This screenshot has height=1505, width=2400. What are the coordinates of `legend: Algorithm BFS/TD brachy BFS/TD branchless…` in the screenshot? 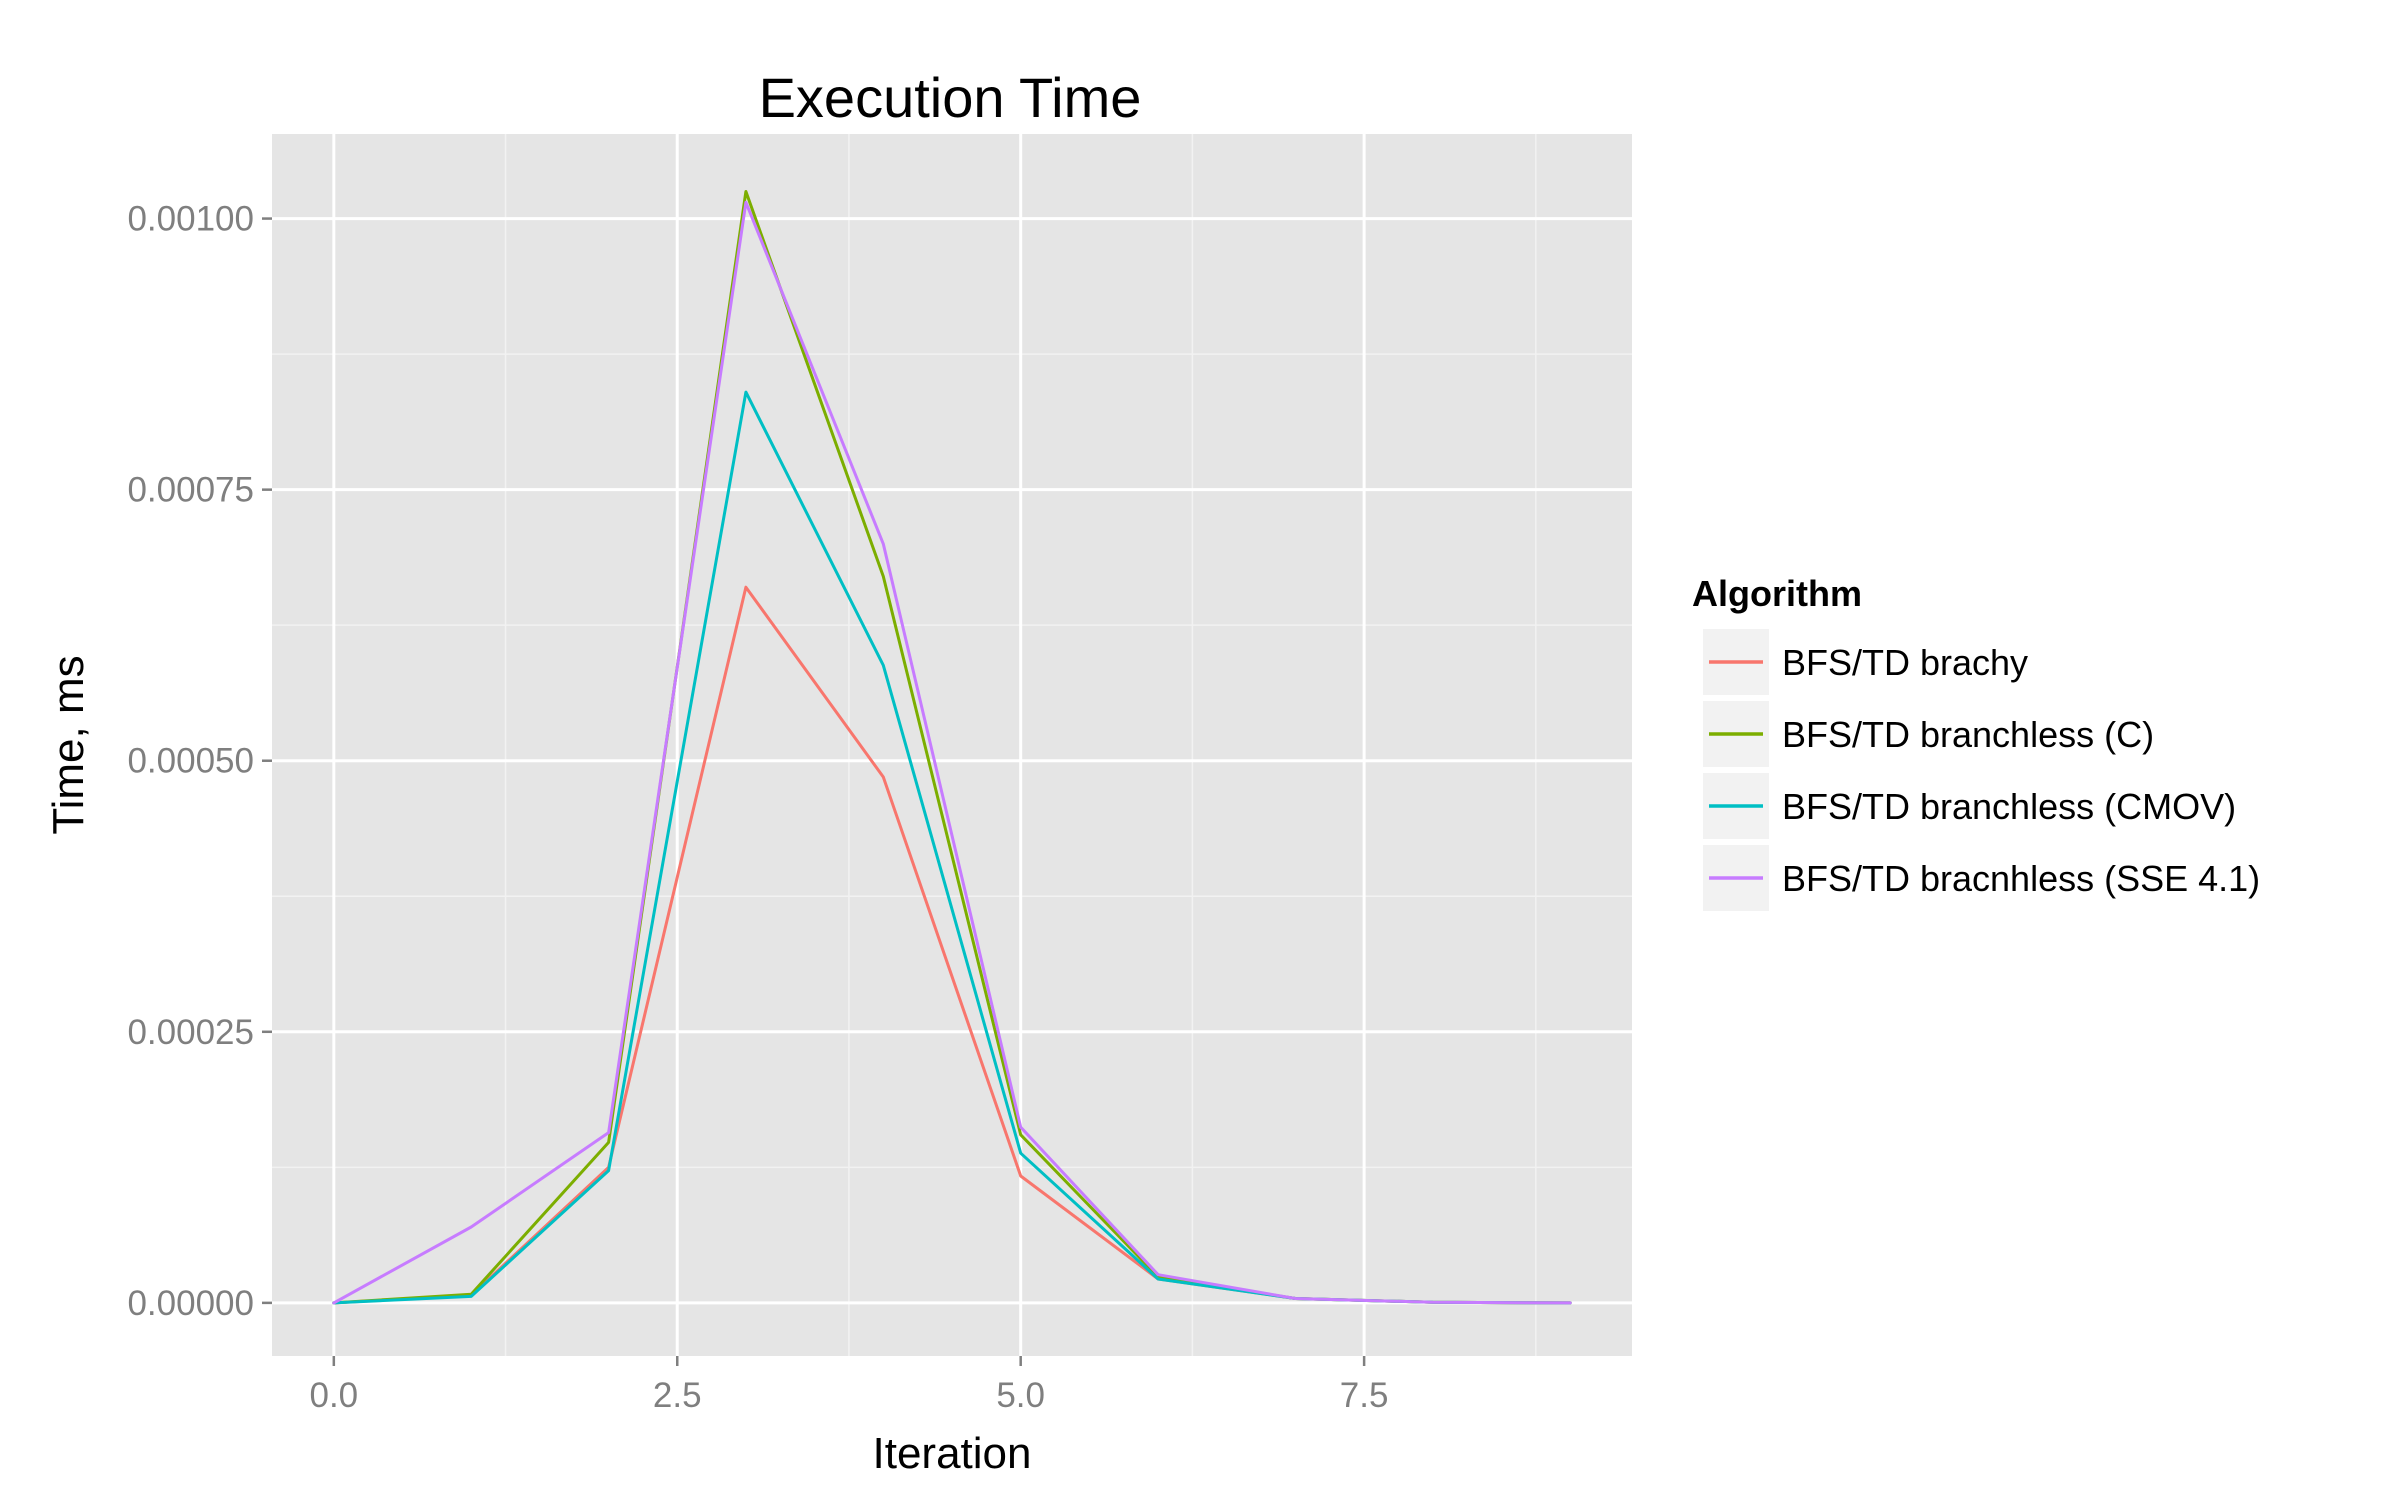 It's located at (1976, 743).